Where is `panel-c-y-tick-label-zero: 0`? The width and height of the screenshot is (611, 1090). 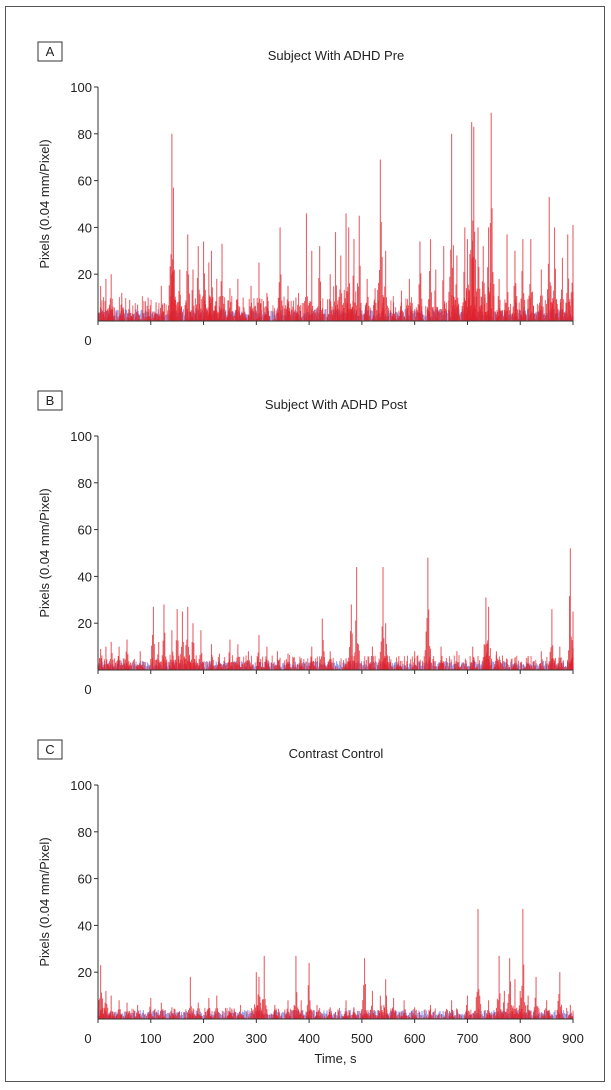 panel-c-y-tick-label-zero: 0 is located at coordinates (87, 1038).